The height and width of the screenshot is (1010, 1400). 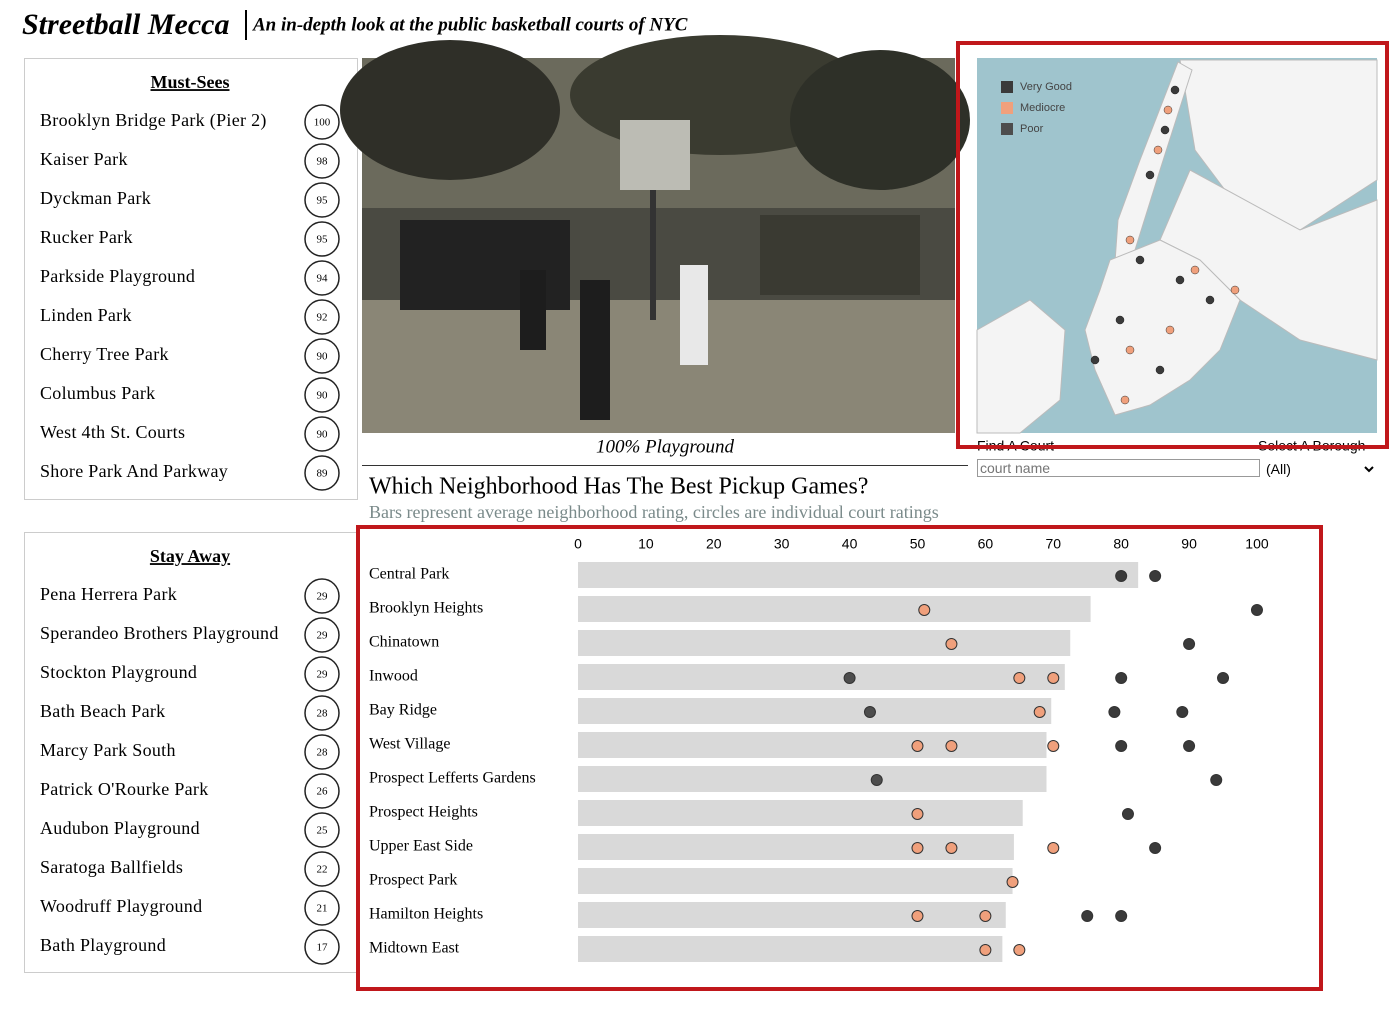 What do you see at coordinates (86, 315) in the screenshot?
I see `court-name: Linden Park` at bounding box center [86, 315].